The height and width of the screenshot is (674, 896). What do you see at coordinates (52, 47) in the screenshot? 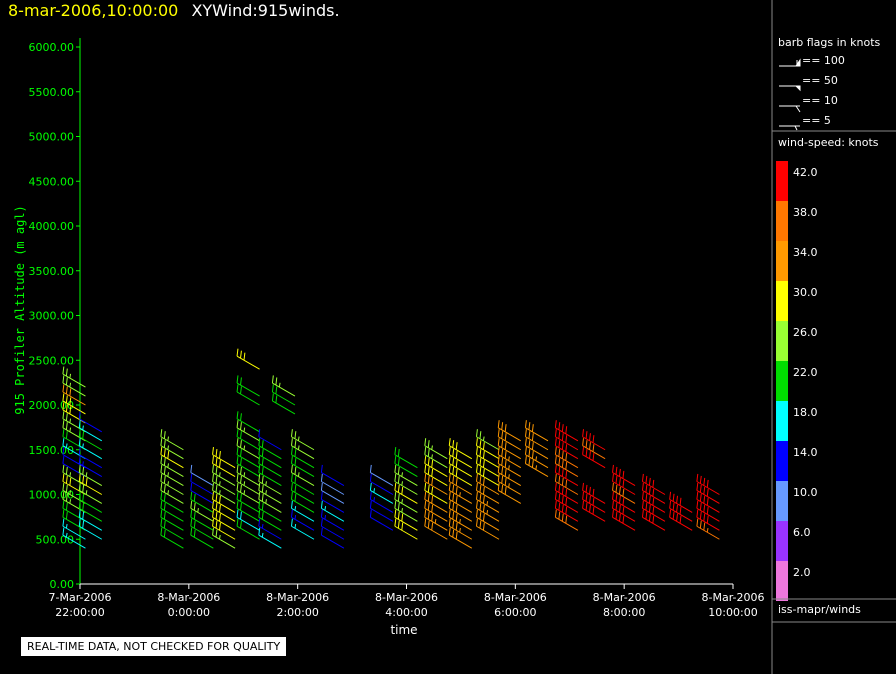
I see `y-tick-label: 6000.00` at bounding box center [52, 47].